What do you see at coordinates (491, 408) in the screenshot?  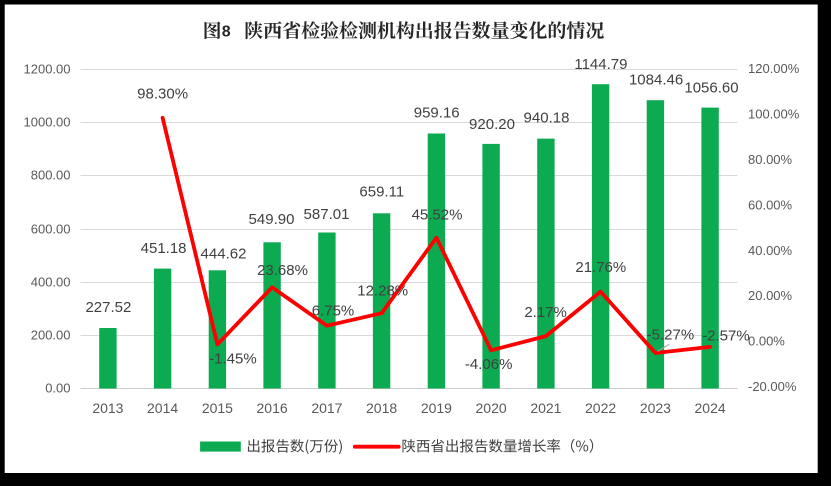 I see `svg-text: 2020` at bounding box center [491, 408].